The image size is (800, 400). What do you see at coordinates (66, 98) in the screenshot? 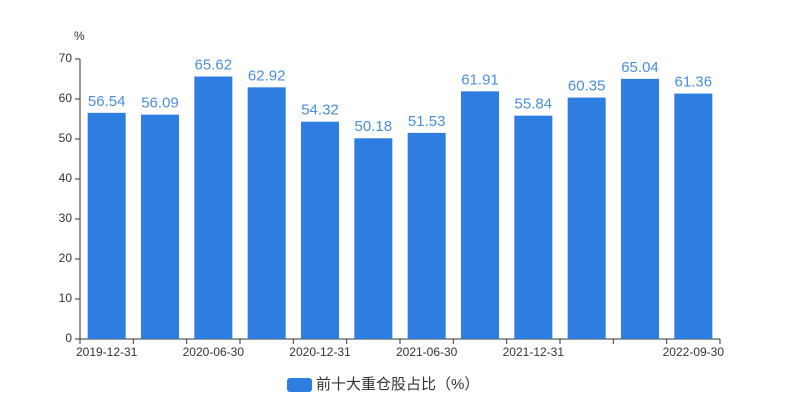
I see `y-tick-label: 60` at bounding box center [66, 98].